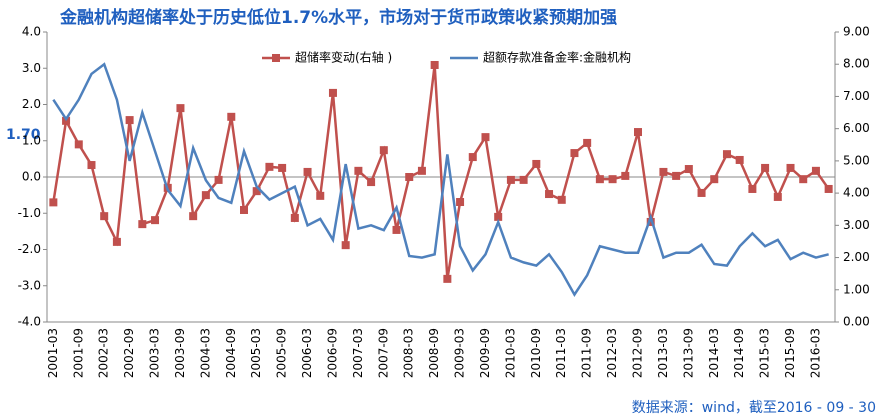  I want to click on x-tick-label: 2010-03, so click(510, 353).